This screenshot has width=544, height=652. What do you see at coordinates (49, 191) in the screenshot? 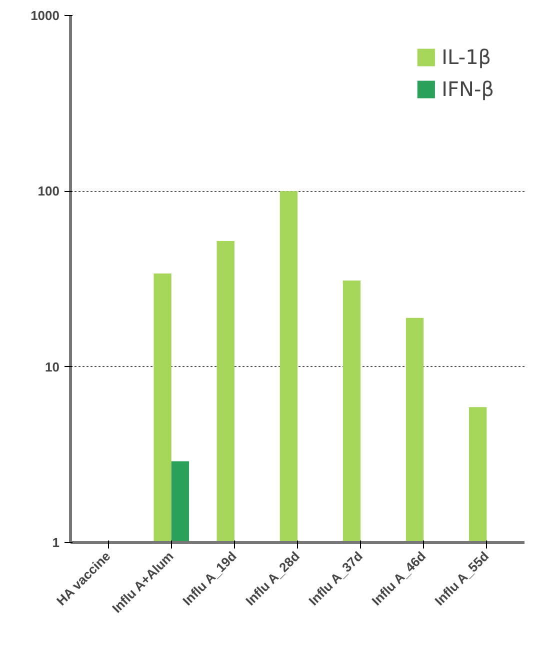
I see `y-tick-label: 100` at bounding box center [49, 191].